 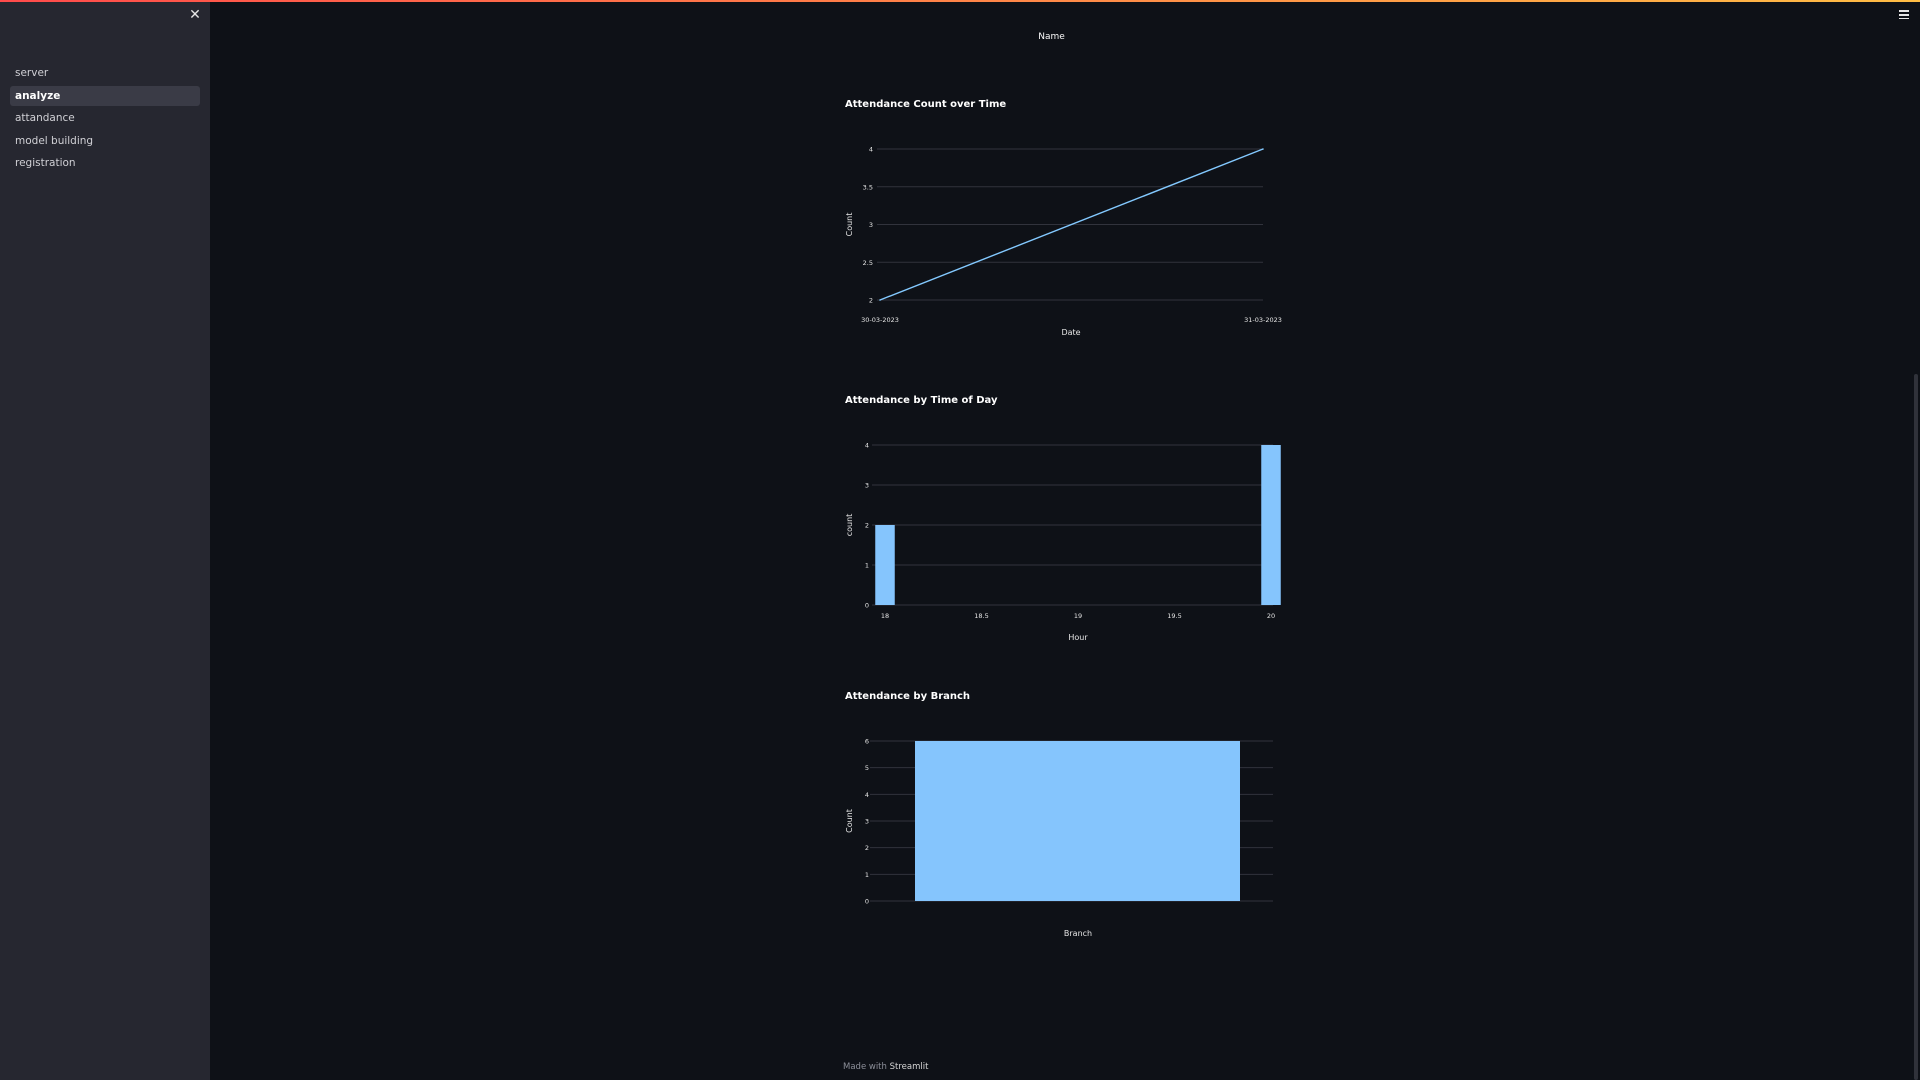 What do you see at coordinates (1051, 37) in the screenshot?
I see `name-label: Name` at bounding box center [1051, 37].